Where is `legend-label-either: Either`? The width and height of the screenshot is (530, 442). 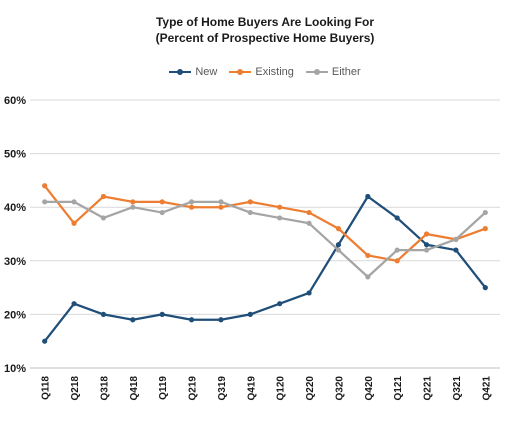
legend-label-either: Either is located at coordinates (346, 72).